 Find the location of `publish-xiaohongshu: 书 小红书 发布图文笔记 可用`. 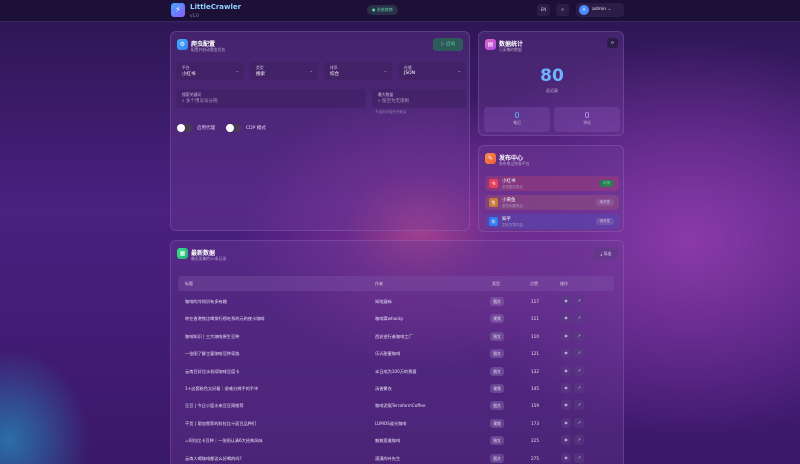

publish-xiaohongshu: 书 小红书 发布图文笔记 可用 is located at coordinates (552, 183).